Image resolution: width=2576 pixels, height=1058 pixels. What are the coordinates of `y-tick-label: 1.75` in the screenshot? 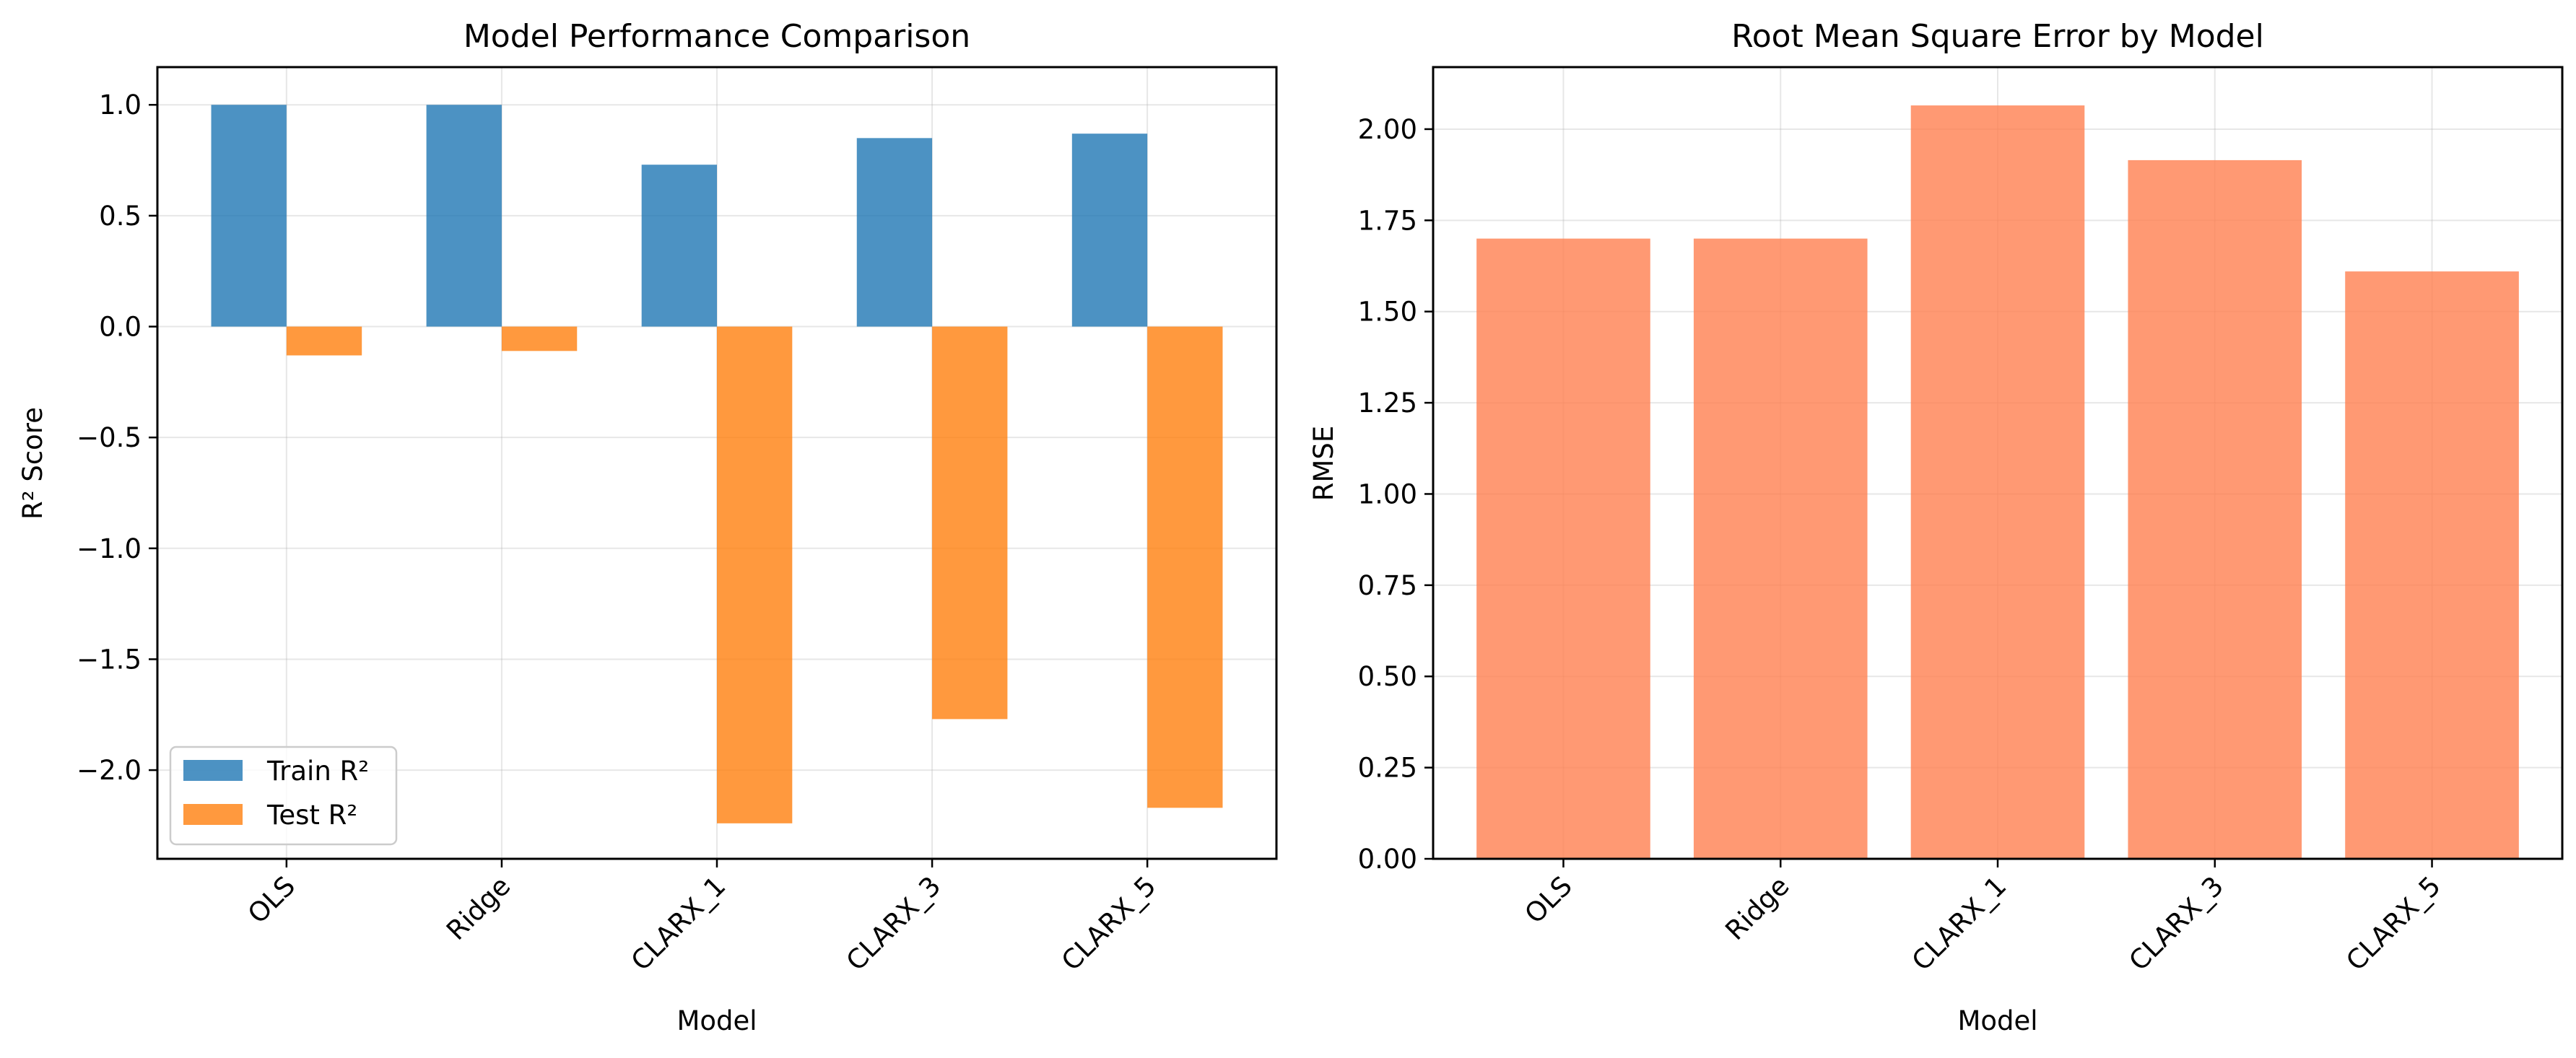 It's located at (1387, 220).